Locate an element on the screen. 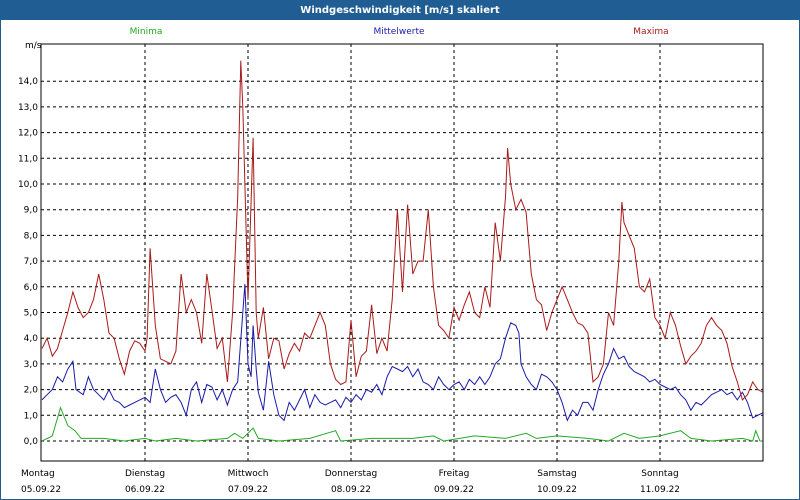 This screenshot has height=500, width=800. y-tick-label: 12,0 is located at coordinates (28, 134).